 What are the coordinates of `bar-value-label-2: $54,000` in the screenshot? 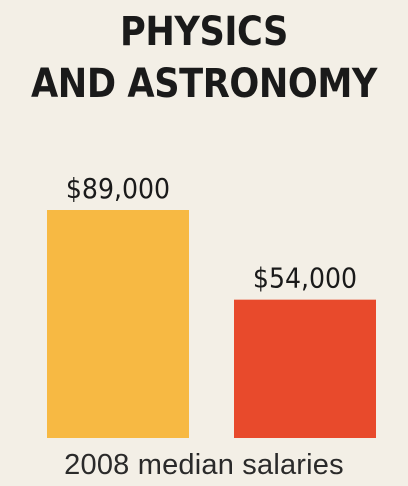 It's located at (305, 278).